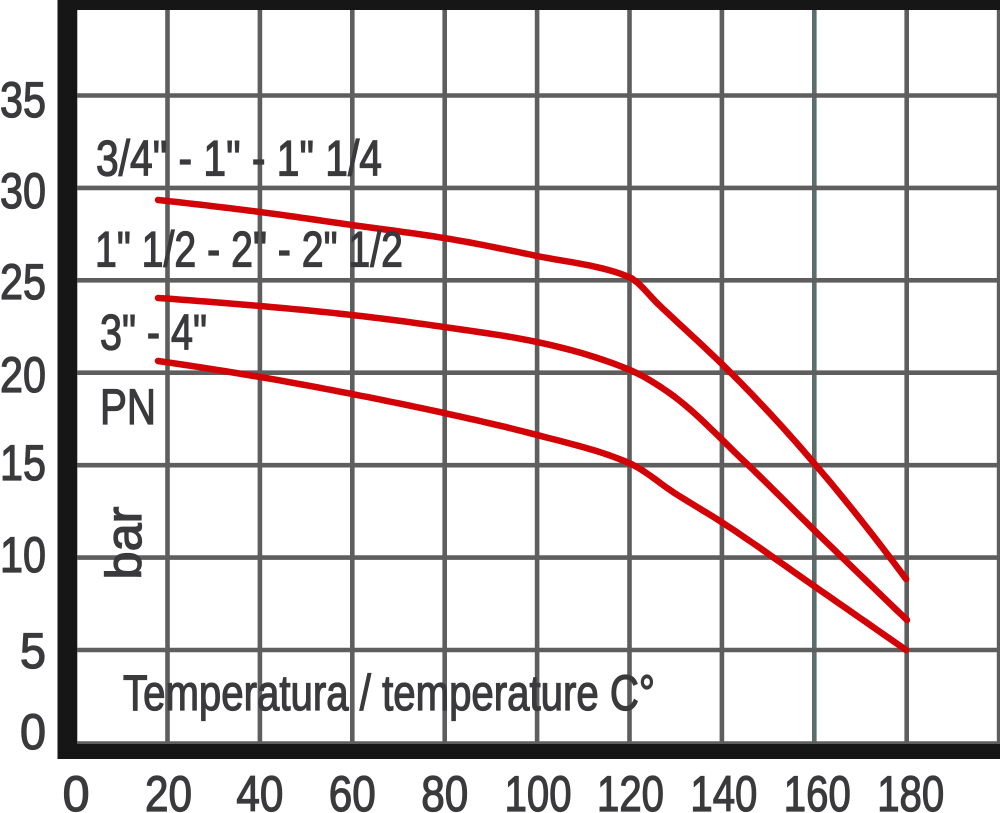 This screenshot has height=813, width=1000. I want to click on svg-text: 5, so click(33, 650).